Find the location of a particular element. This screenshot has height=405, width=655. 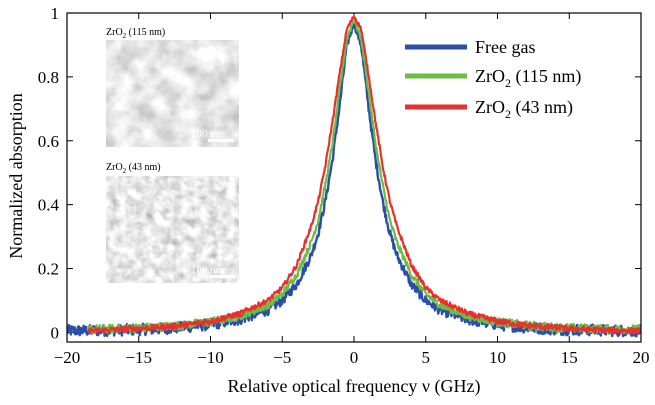

x-tick-label: 10 is located at coordinates (497, 357).